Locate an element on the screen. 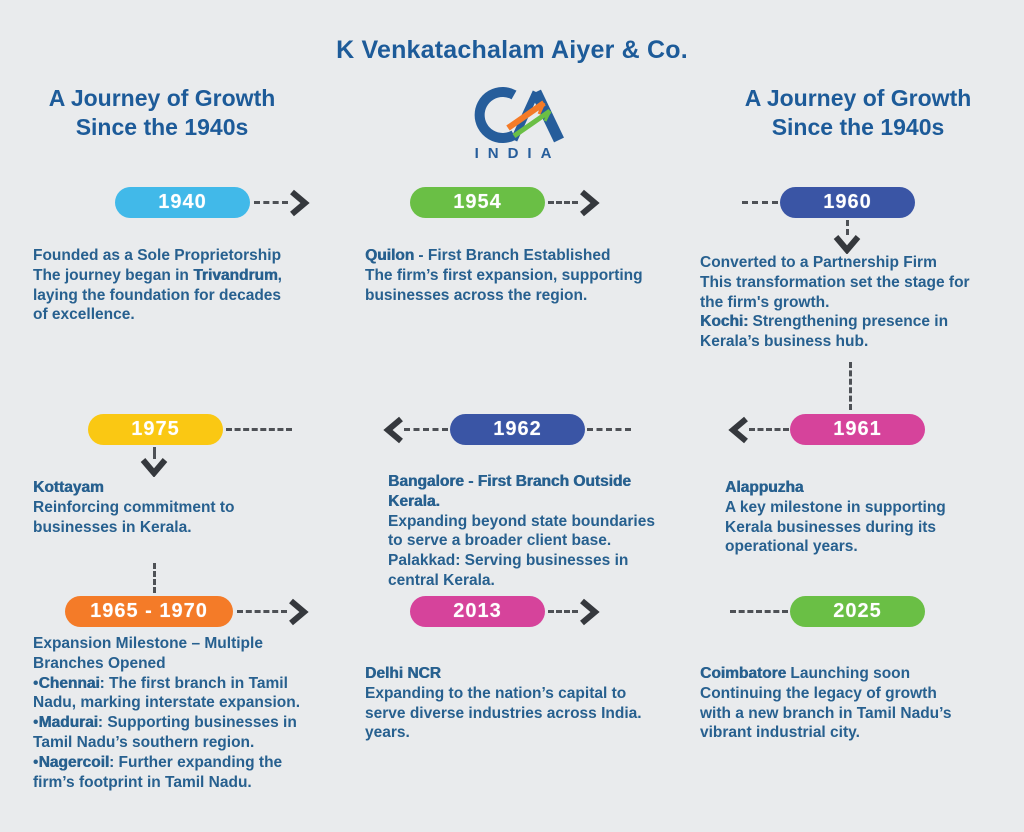 The image size is (1024, 832). ca-india-logo: CA INDIA is located at coordinates (513, 126).